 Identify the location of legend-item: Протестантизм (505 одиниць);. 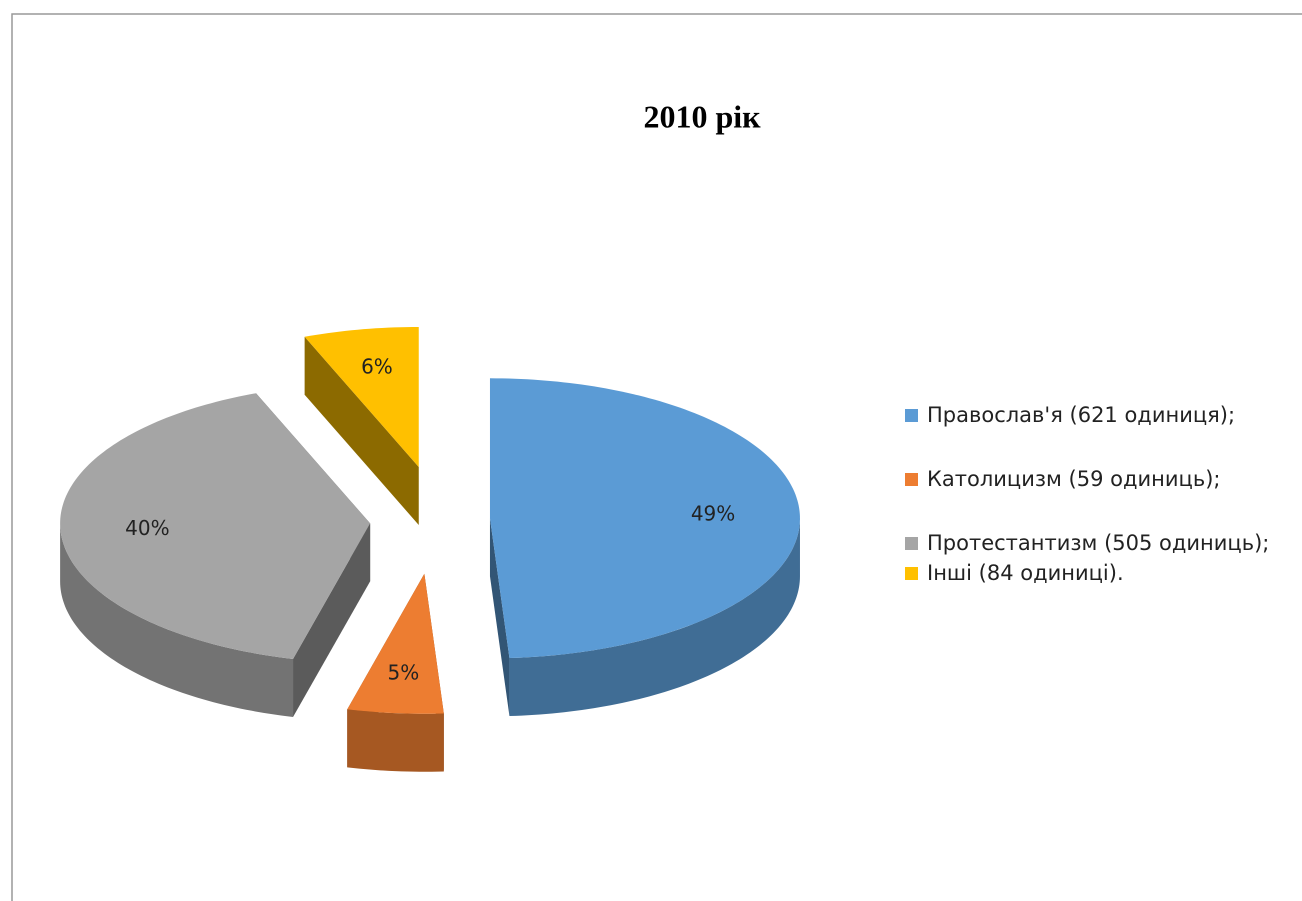
(1090, 543).